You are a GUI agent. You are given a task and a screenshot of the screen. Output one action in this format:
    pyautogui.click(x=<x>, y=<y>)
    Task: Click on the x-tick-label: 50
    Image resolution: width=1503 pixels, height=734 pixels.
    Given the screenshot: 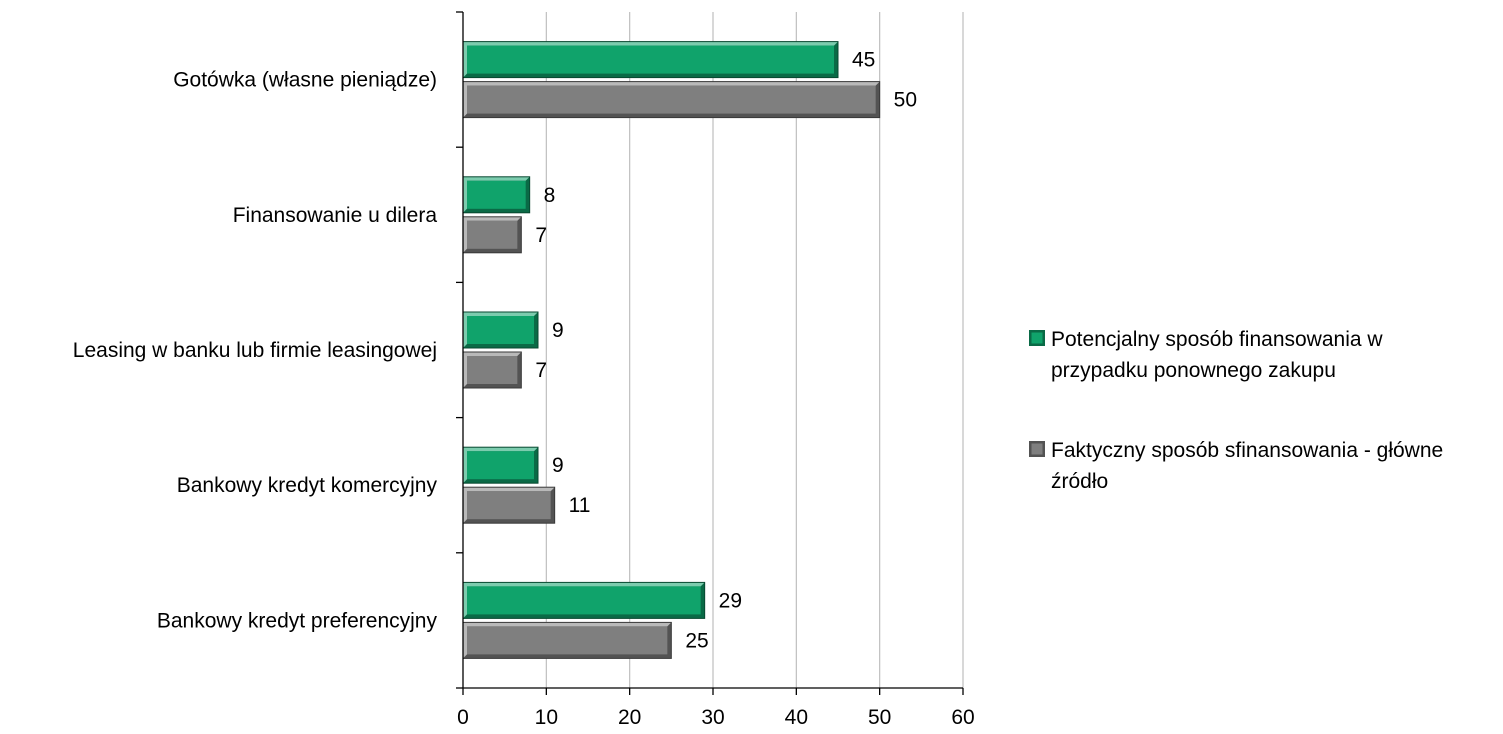 What is the action you would take?
    pyautogui.click(x=879, y=717)
    